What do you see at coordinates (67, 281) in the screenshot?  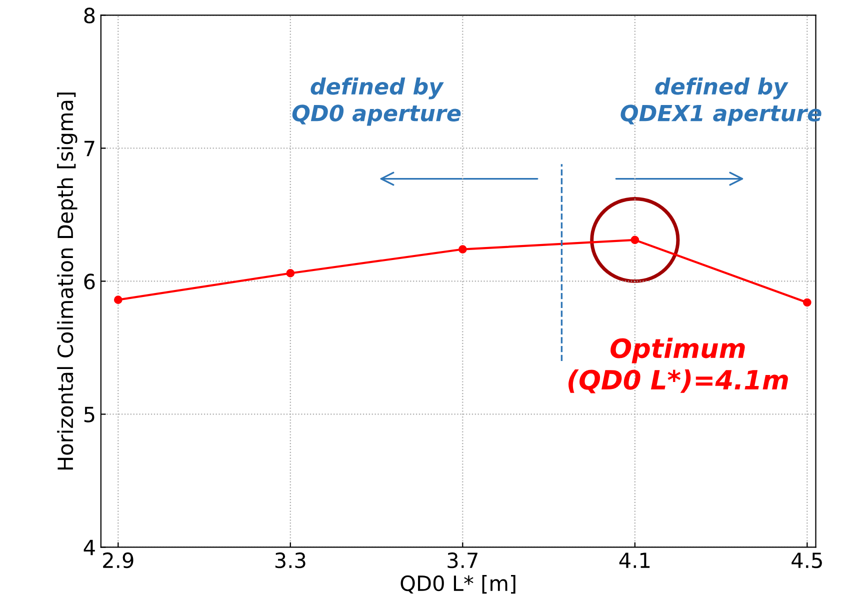 I see `y-axis-title: Horizontal Colimation Depth [sigma]` at bounding box center [67, 281].